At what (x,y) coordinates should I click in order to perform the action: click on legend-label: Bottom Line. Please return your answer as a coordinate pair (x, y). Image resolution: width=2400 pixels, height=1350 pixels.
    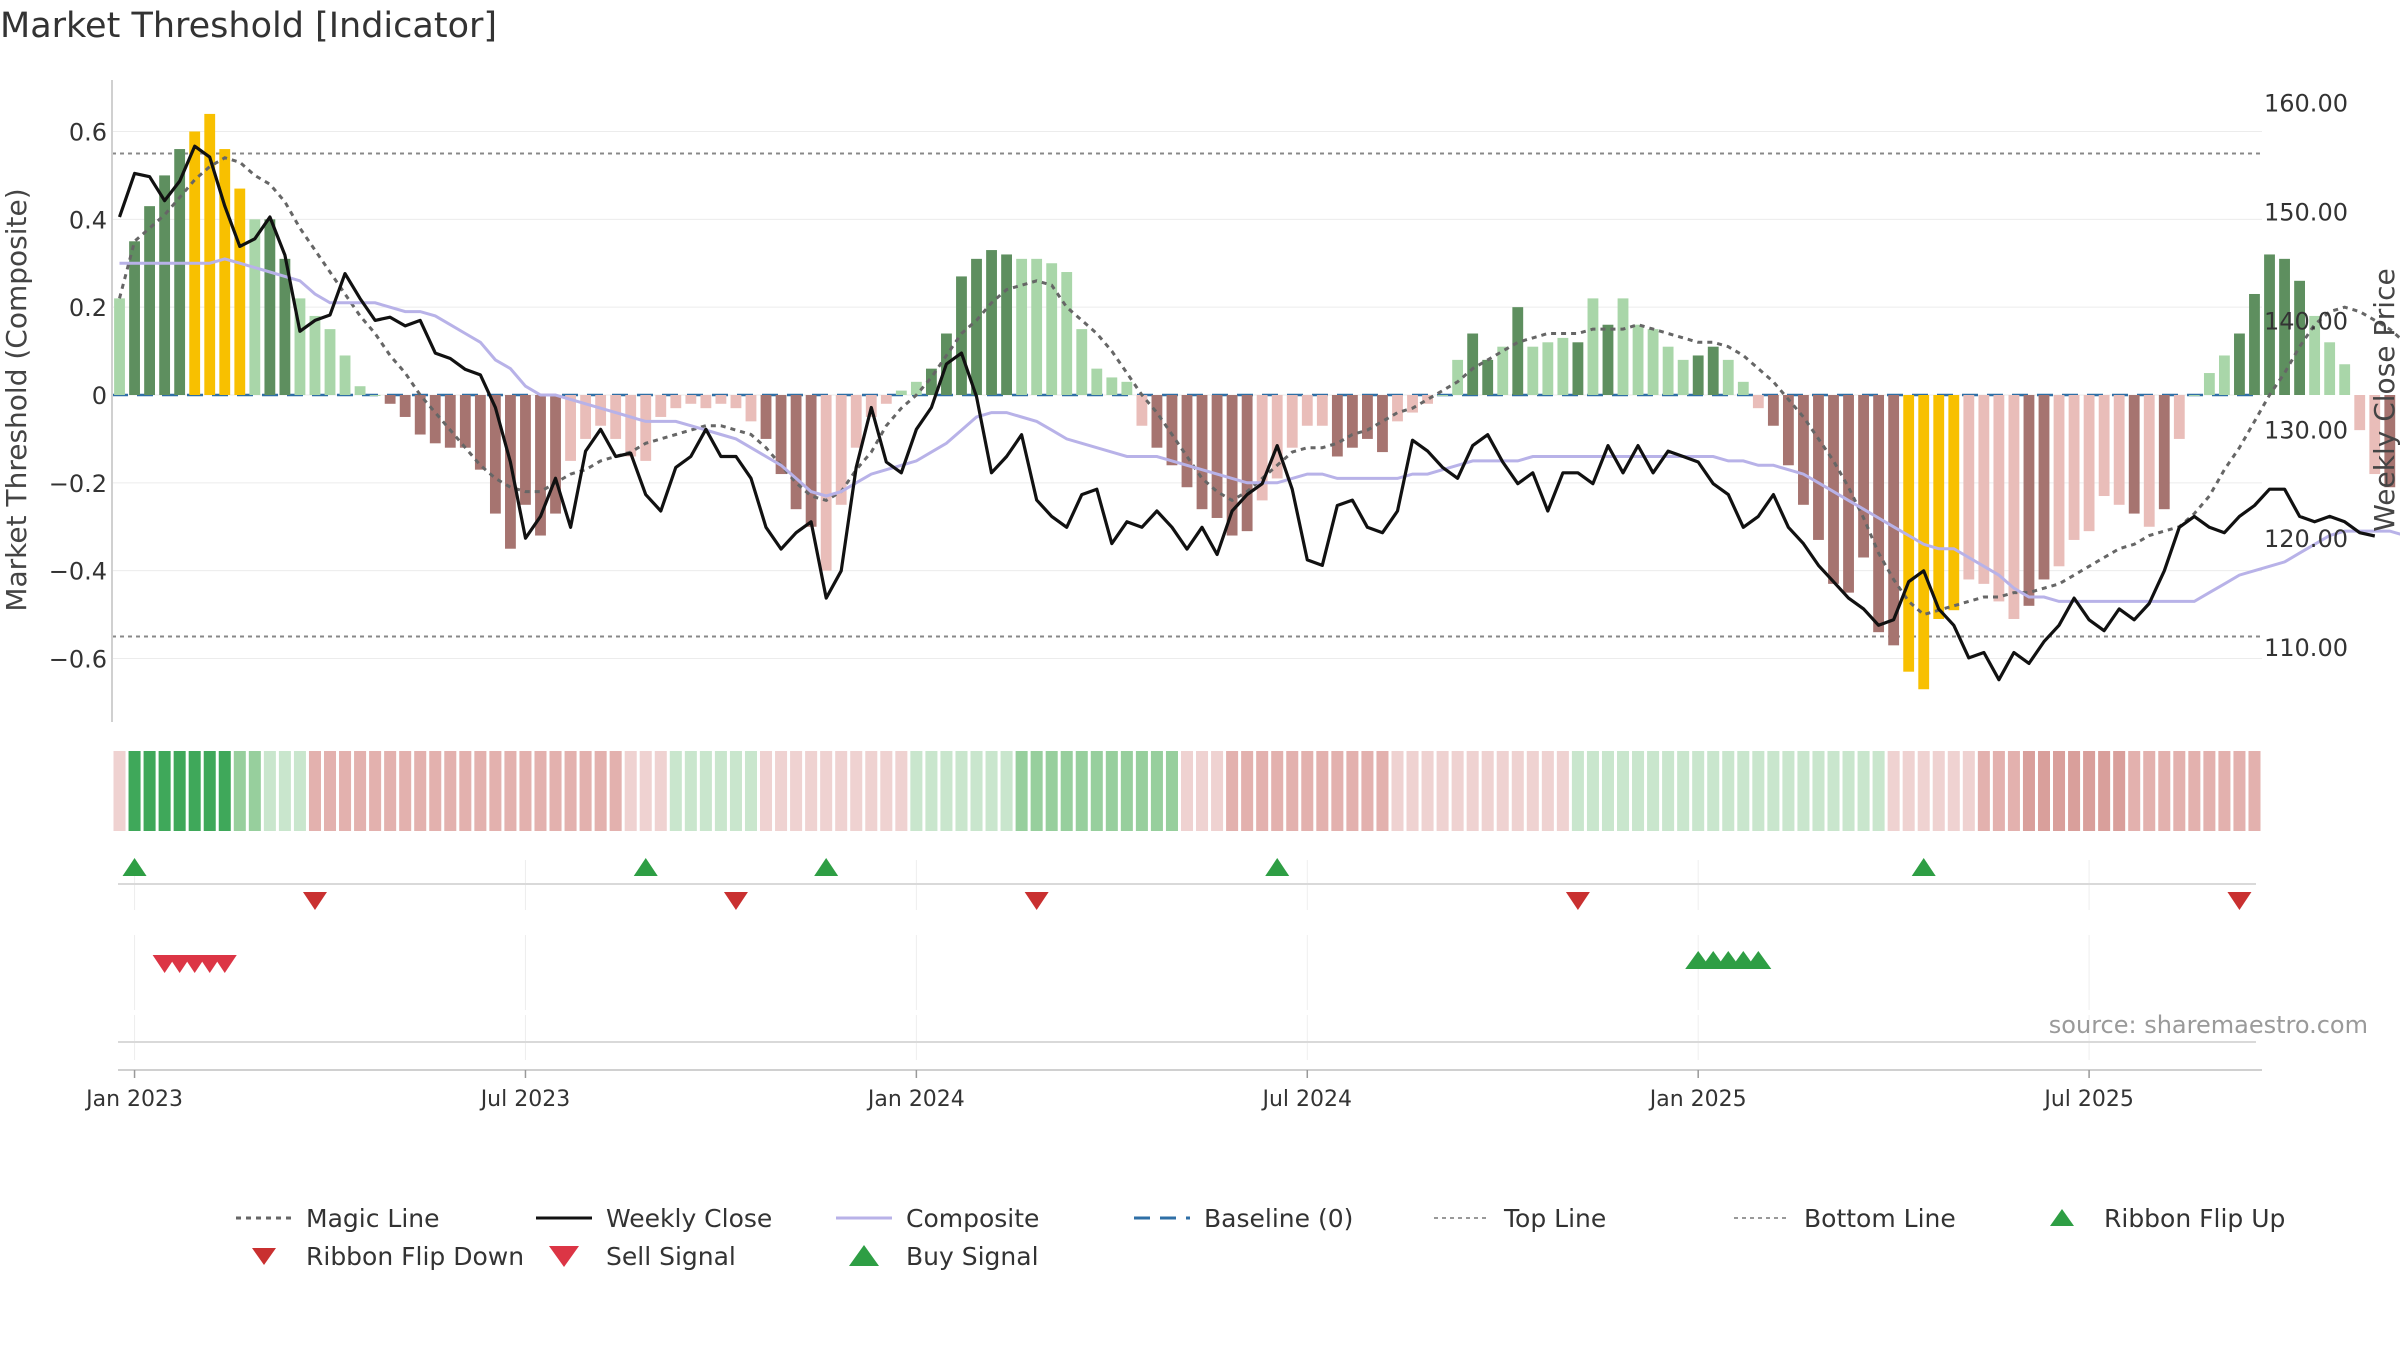
    Looking at the image, I should click on (1880, 1218).